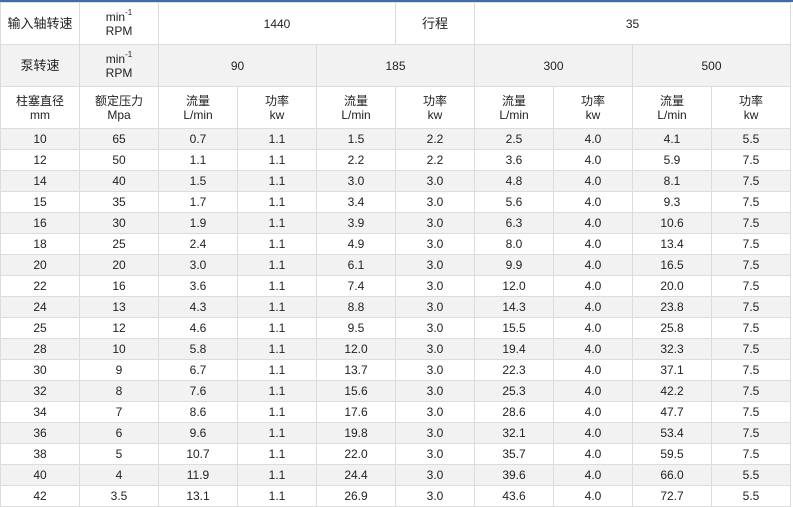 The image size is (793, 507). I want to click on table-cell: 9, so click(119, 370).